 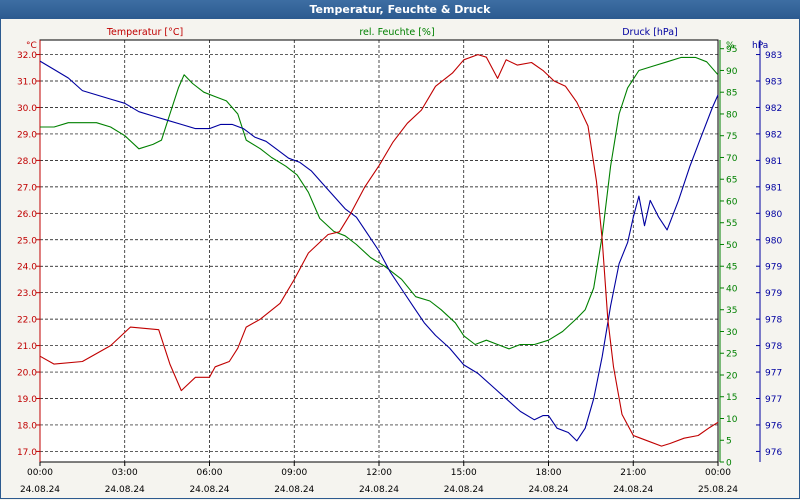 What do you see at coordinates (379, 473) in the screenshot?
I see `x-tick-time: 12:00` at bounding box center [379, 473].